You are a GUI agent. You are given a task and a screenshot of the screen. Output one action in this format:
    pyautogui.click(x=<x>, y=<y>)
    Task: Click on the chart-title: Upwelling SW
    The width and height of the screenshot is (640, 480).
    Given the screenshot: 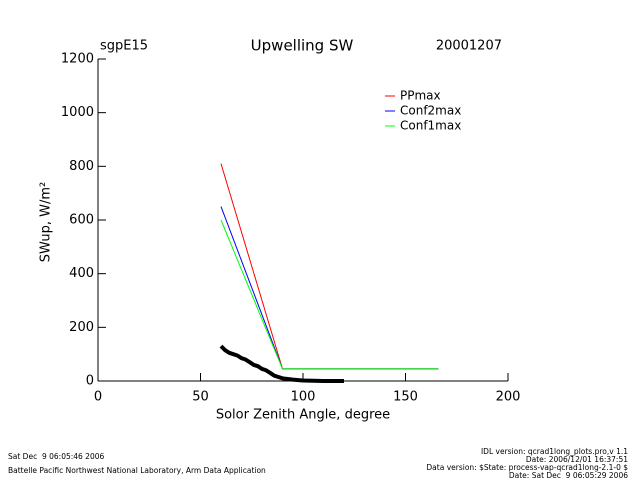 What is the action you would take?
    pyautogui.click(x=302, y=46)
    